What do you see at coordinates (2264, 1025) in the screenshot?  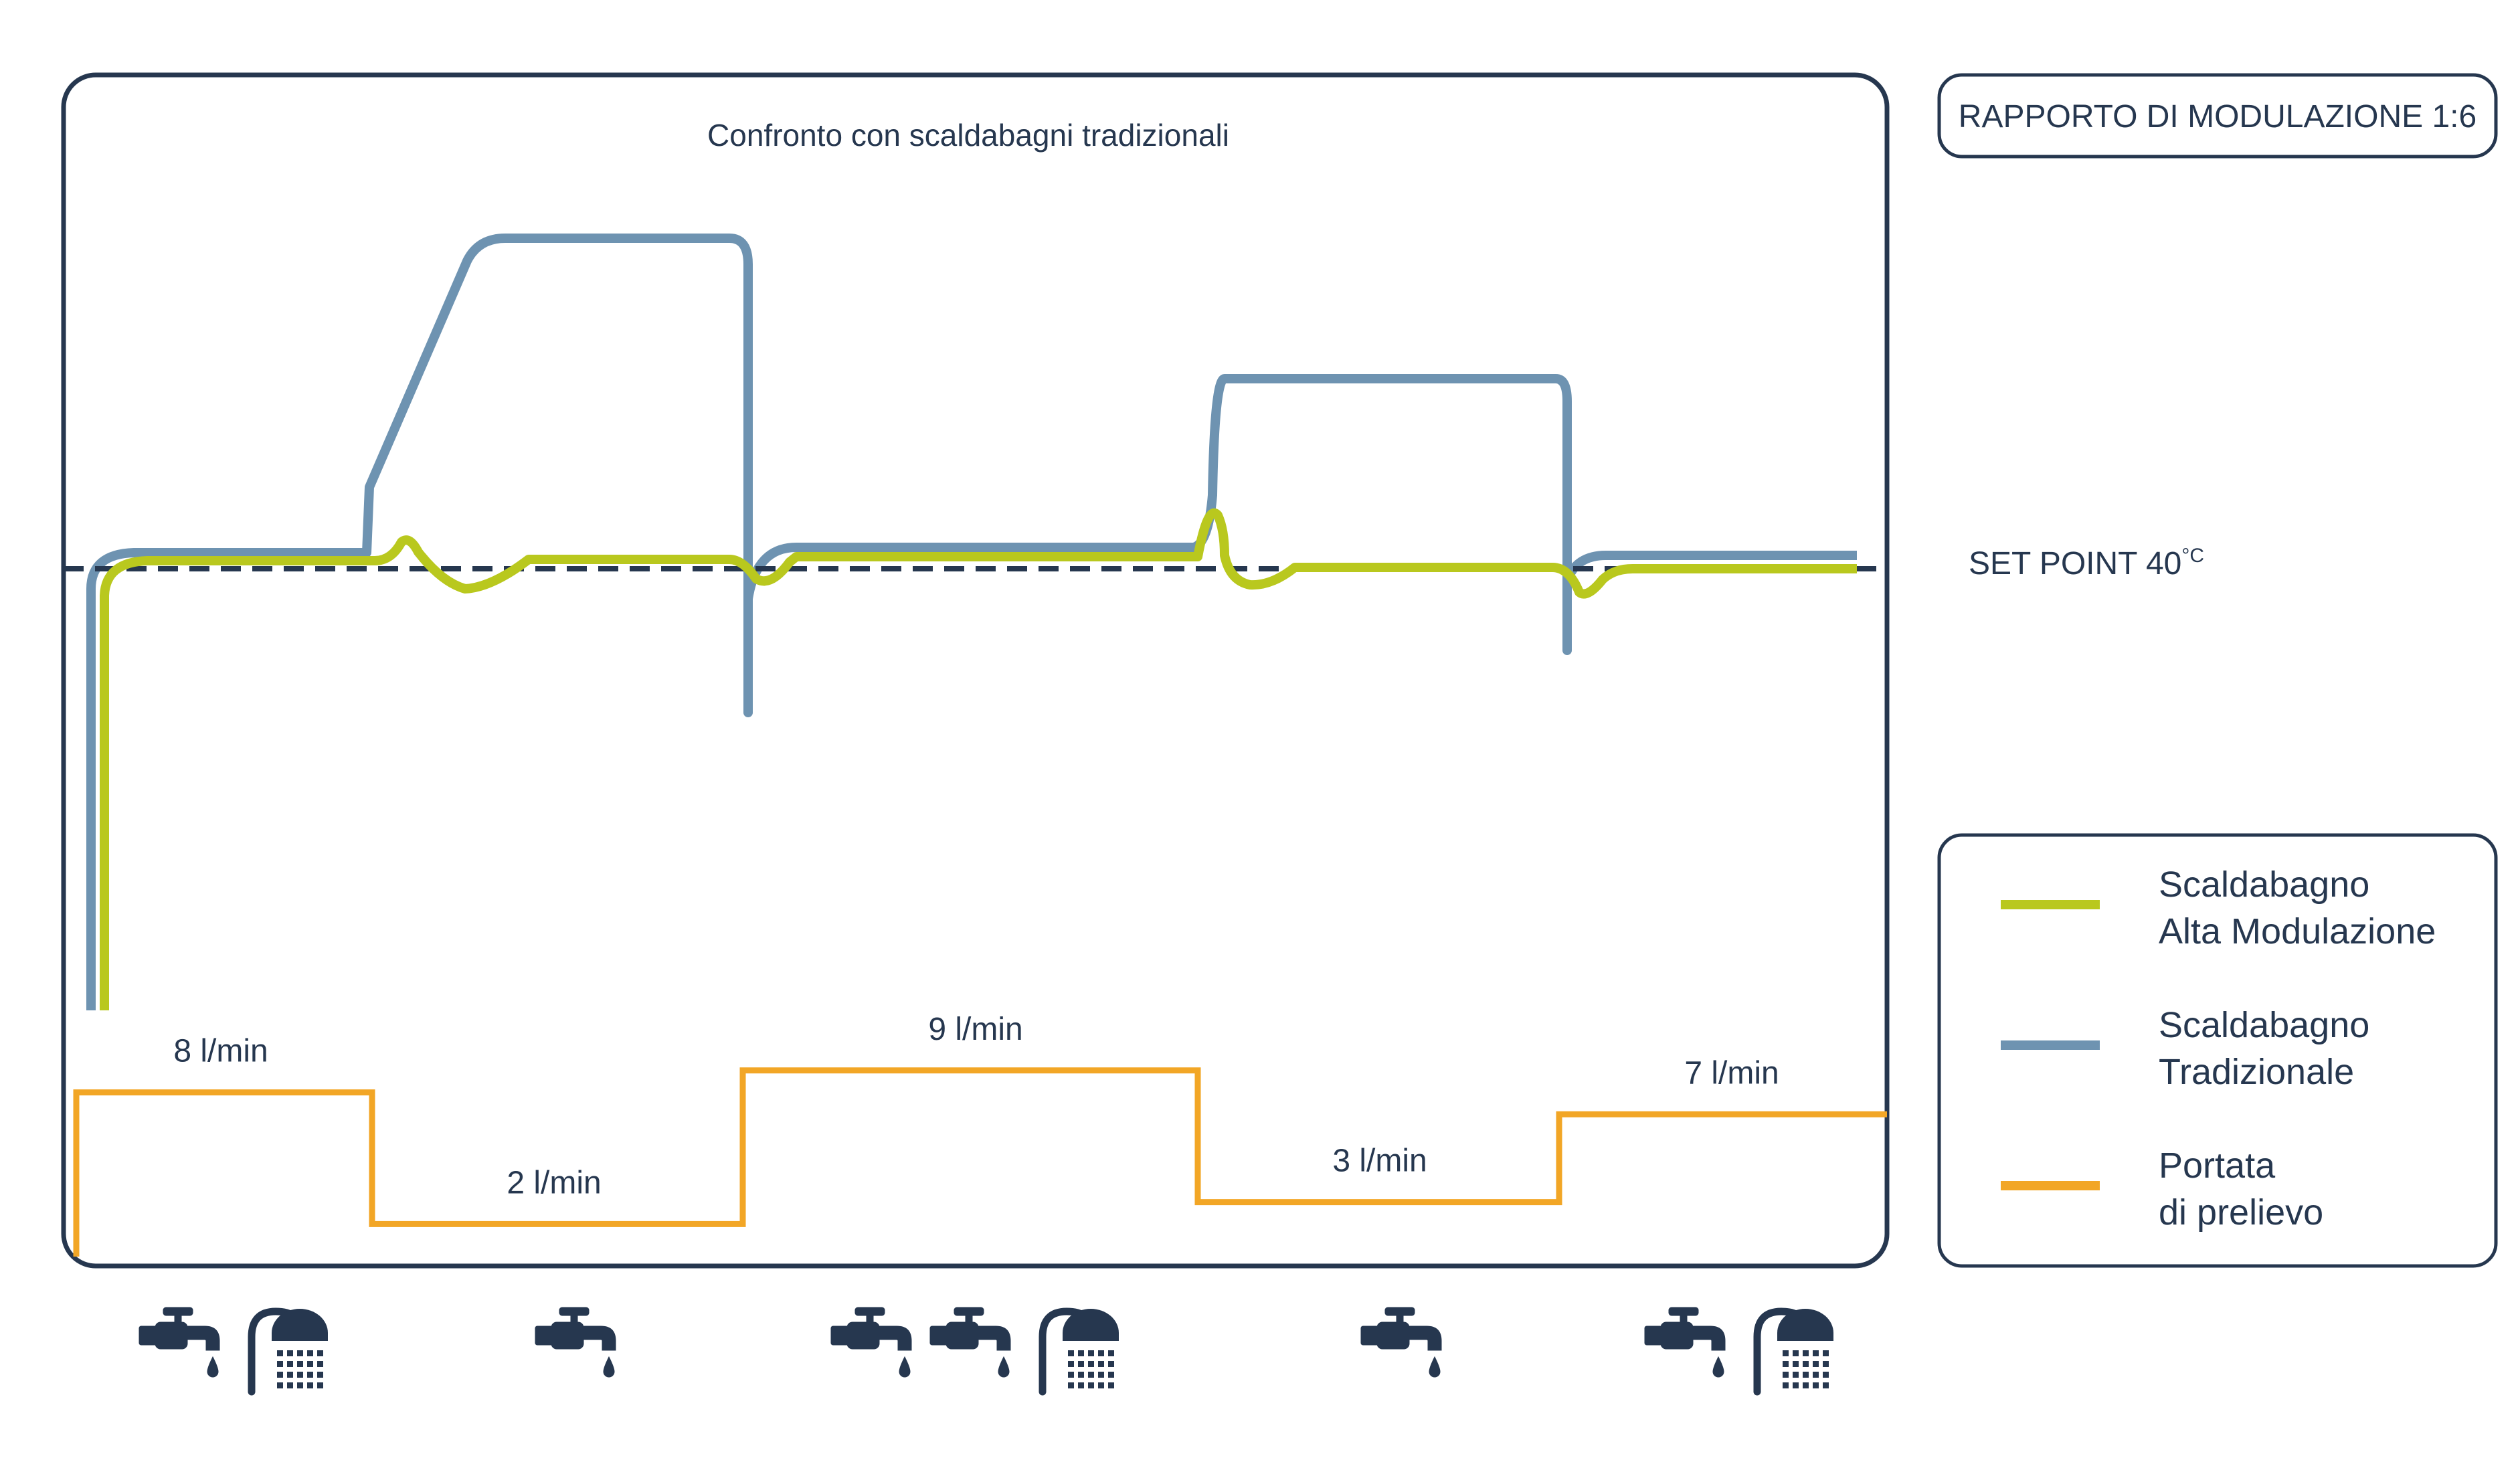 I see `legend-label-trad: Scaldabagno` at bounding box center [2264, 1025].